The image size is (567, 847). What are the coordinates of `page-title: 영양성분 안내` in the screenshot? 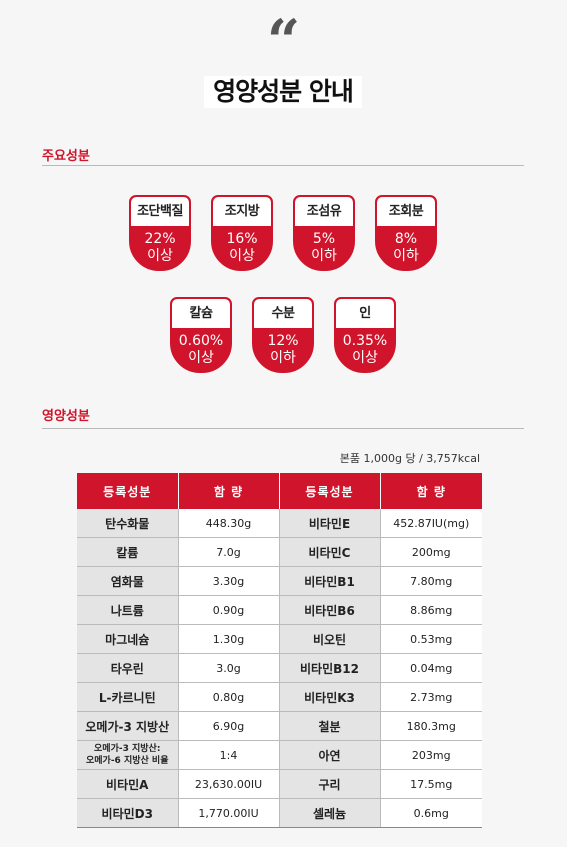 It's located at (283, 92).